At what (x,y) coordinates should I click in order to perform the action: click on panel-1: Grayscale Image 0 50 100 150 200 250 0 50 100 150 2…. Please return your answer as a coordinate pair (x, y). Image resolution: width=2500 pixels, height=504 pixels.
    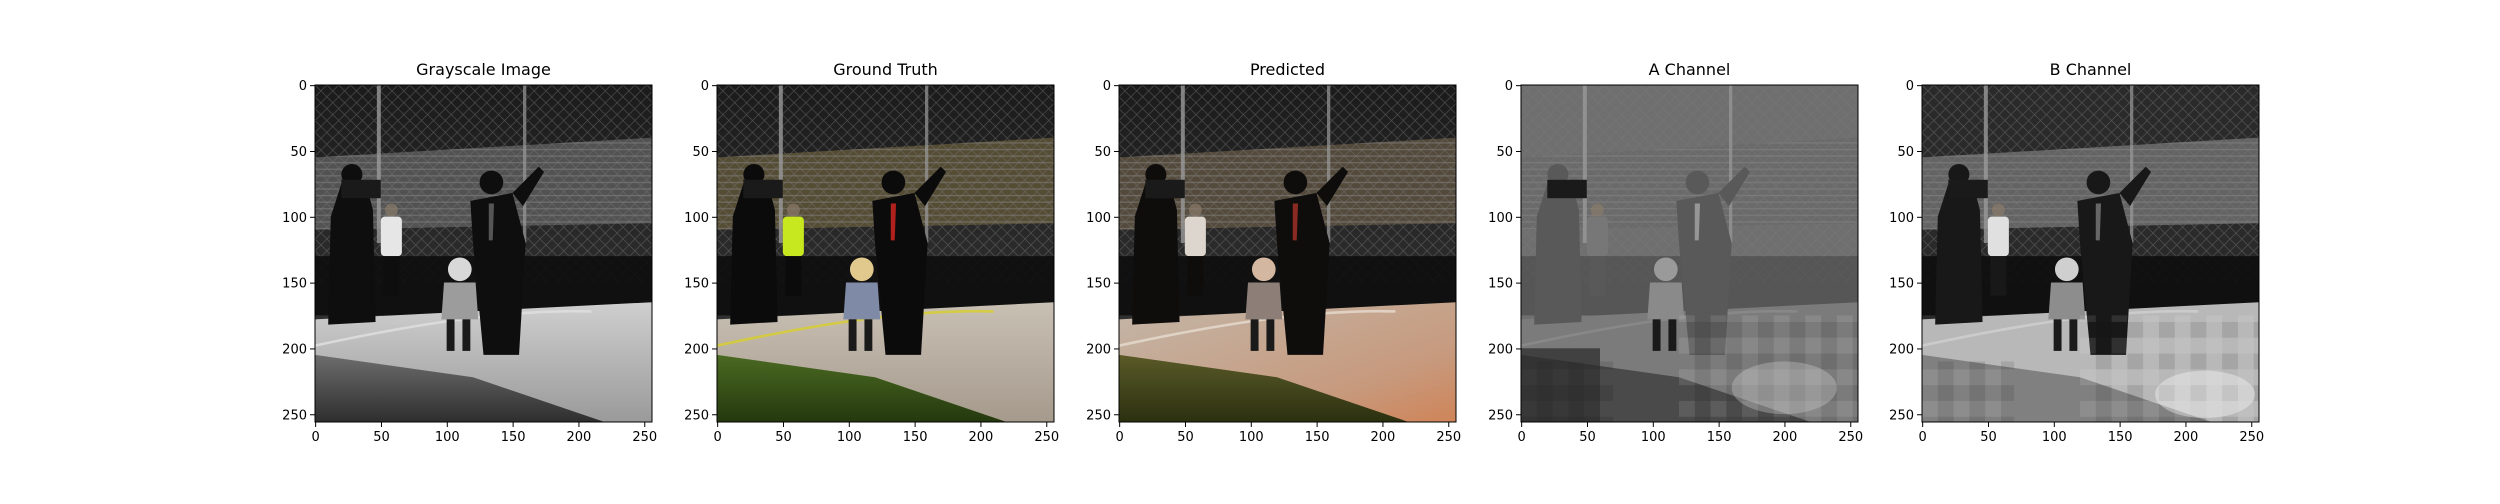
    Looking at the image, I should click on (469, 252).